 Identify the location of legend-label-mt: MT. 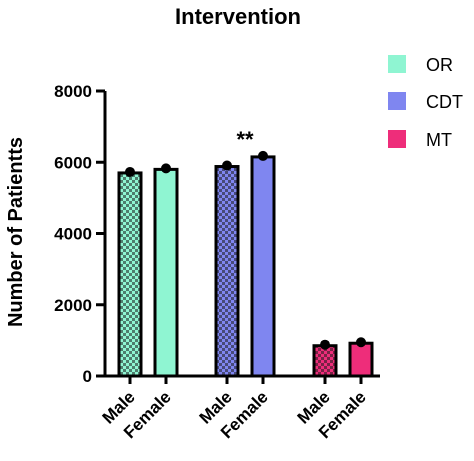
(439, 140).